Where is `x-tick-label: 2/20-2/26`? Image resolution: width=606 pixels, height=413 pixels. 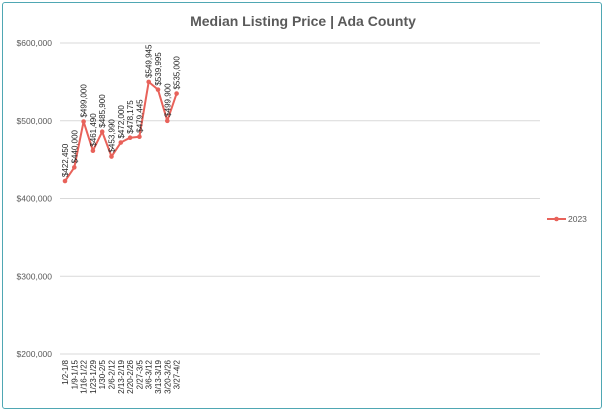 x-tick-label: 2/20-2/26 is located at coordinates (130, 376).